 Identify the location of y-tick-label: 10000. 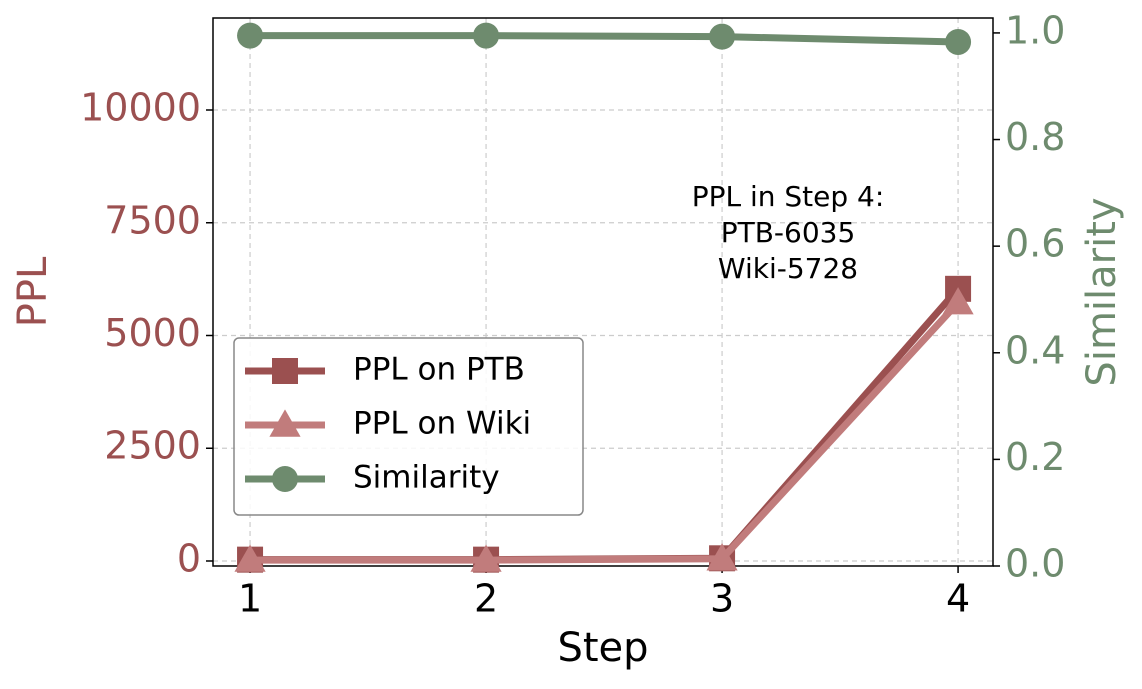
(140, 108).